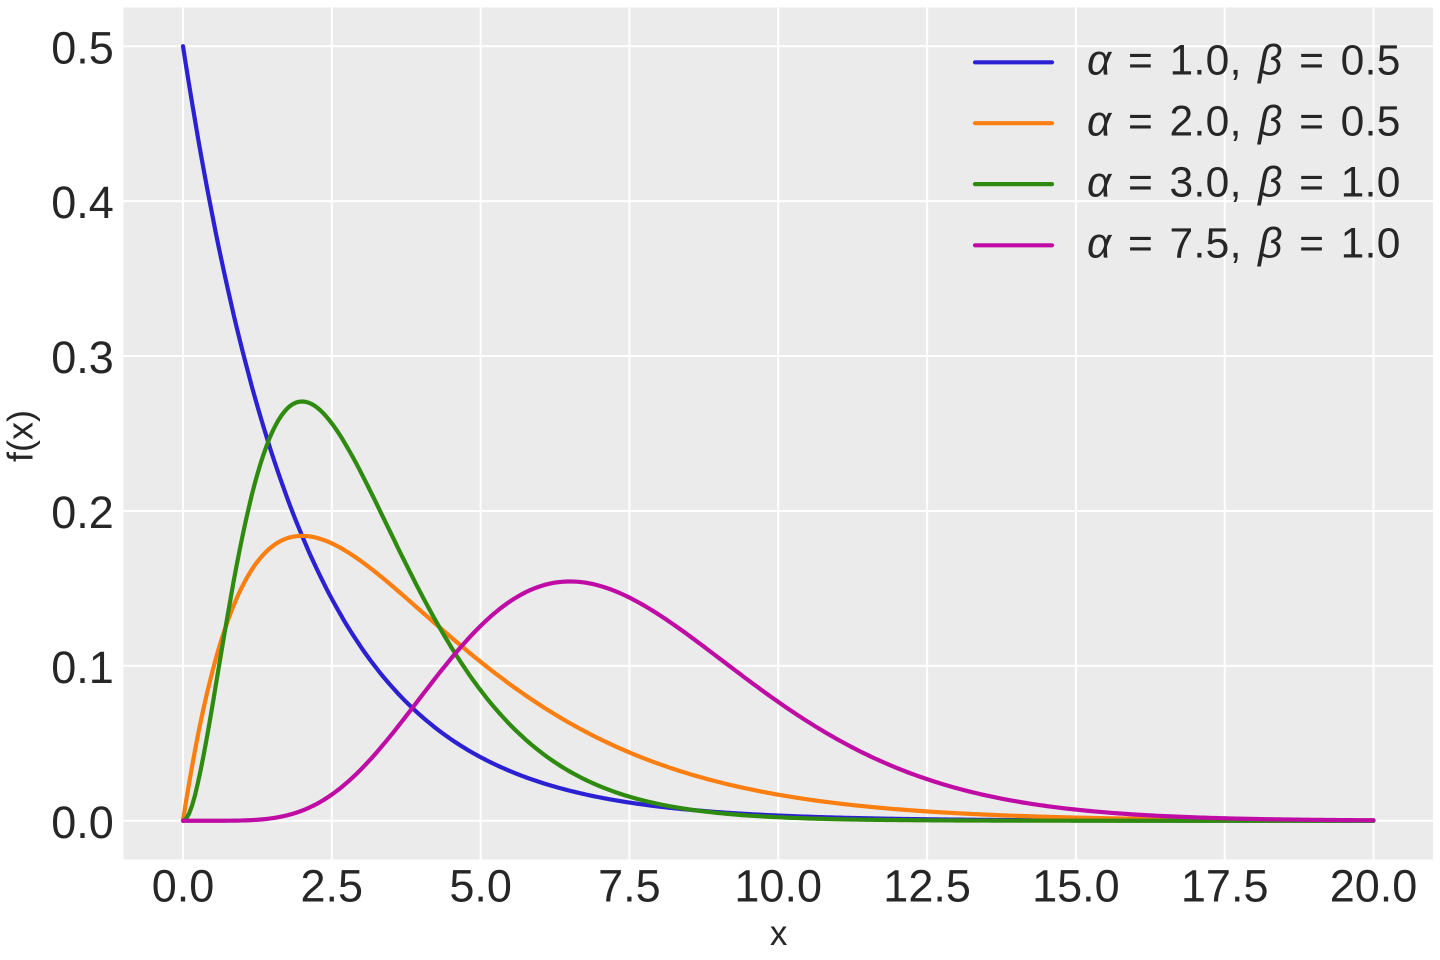 The height and width of the screenshot is (960, 1440). What do you see at coordinates (82, 47) in the screenshot?
I see `svg-text: 0.5` at bounding box center [82, 47].